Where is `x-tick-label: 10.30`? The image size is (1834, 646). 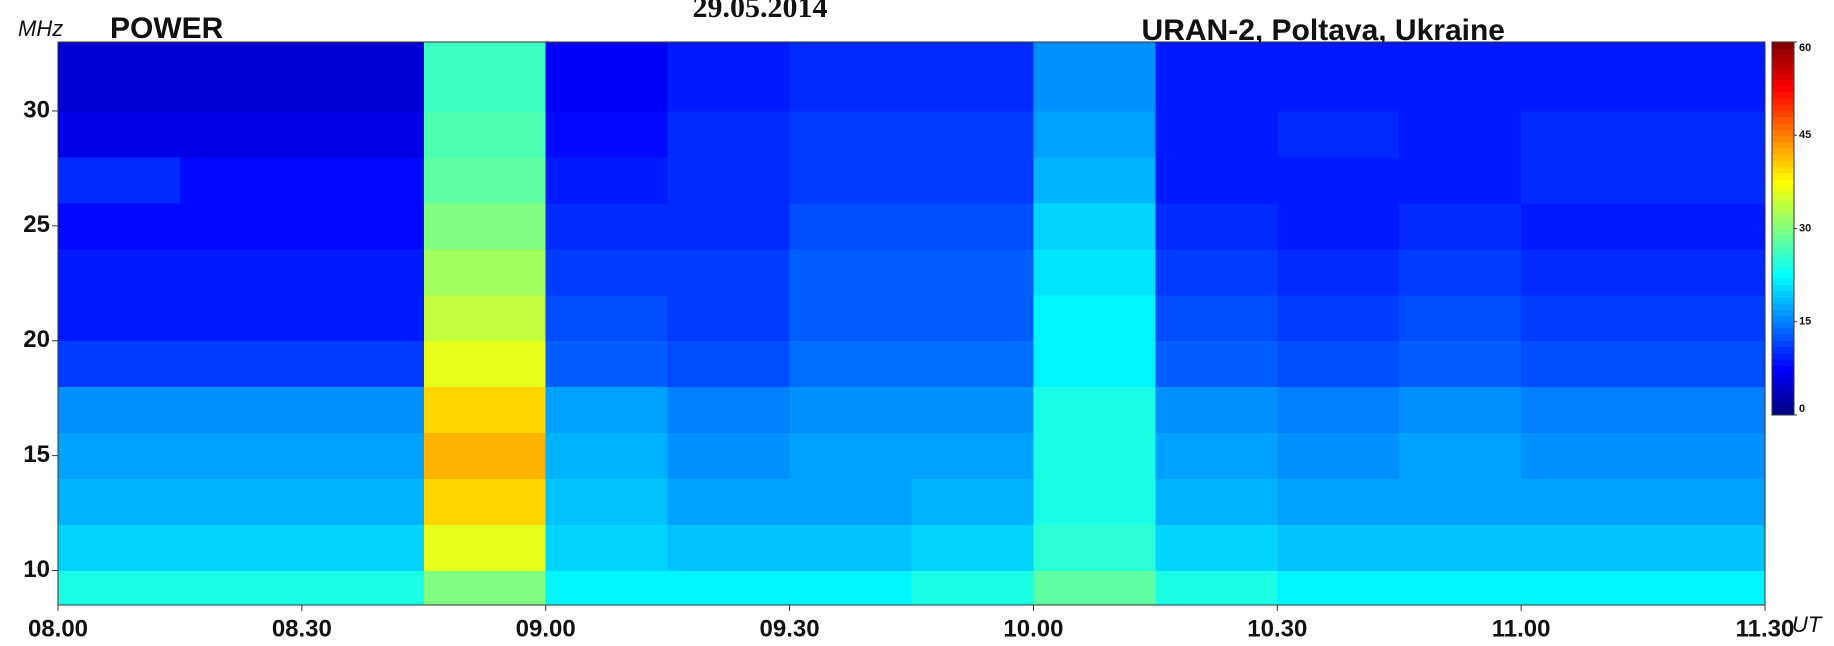
x-tick-label: 10.30 is located at coordinates (1277, 628).